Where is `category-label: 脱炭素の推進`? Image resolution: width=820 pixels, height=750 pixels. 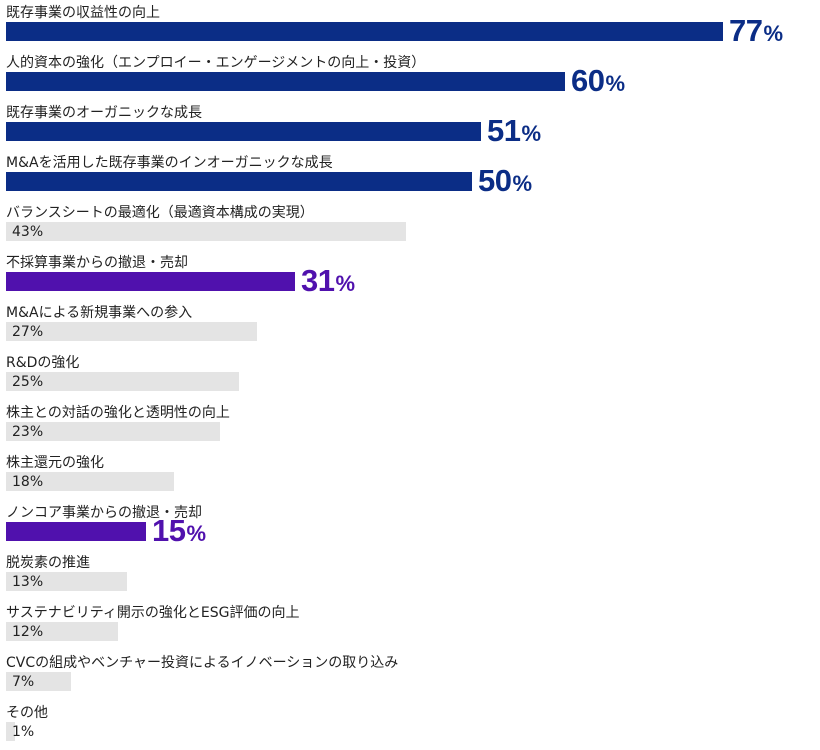
category-label: 脱炭素の推進 is located at coordinates (48, 563).